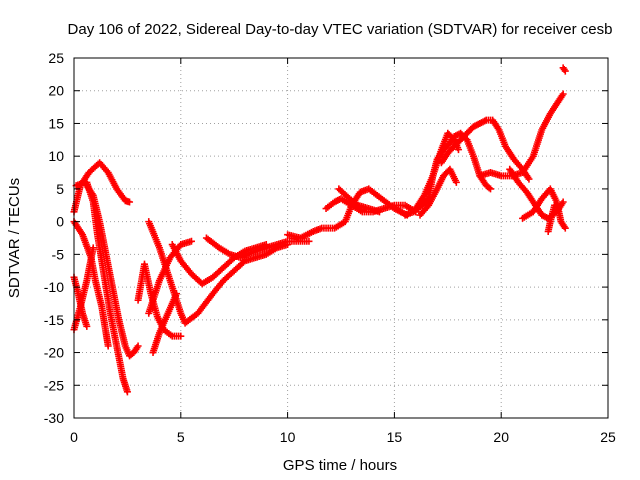  I want to click on y-tick-label: 0, so click(60, 222).